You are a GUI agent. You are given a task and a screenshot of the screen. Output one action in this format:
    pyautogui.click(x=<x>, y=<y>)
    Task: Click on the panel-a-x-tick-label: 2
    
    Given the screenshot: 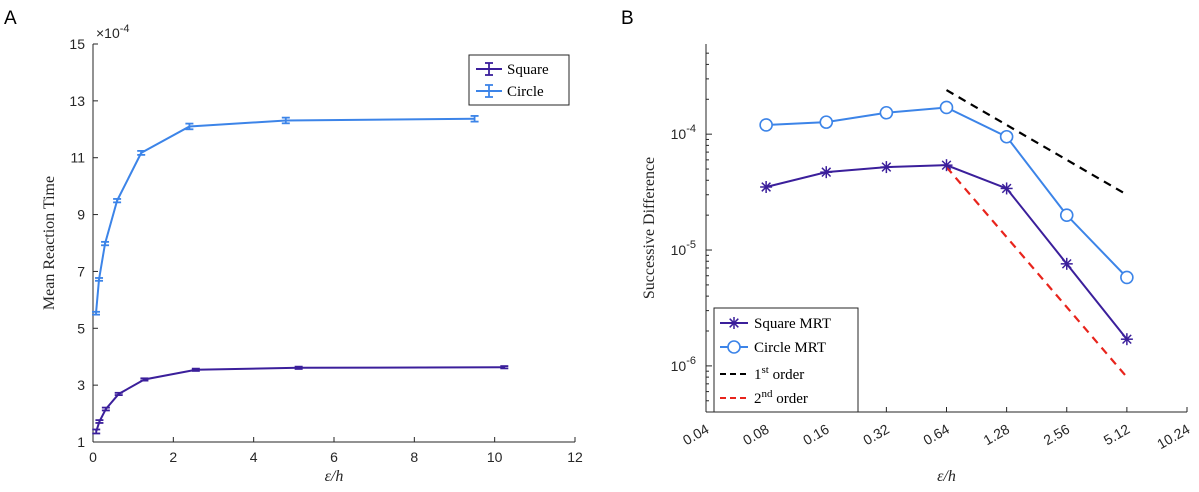 What is the action you would take?
    pyautogui.click(x=173, y=457)
    